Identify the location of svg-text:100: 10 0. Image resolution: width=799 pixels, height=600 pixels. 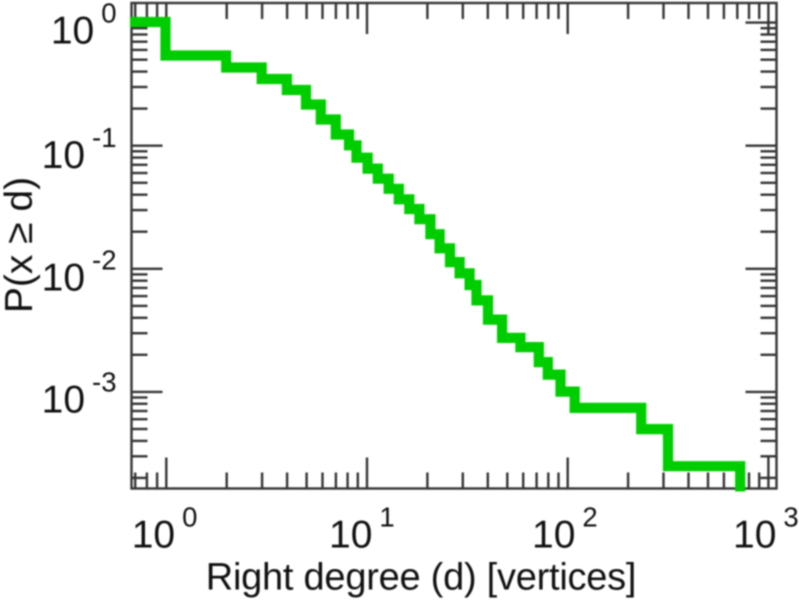
(84, 26).